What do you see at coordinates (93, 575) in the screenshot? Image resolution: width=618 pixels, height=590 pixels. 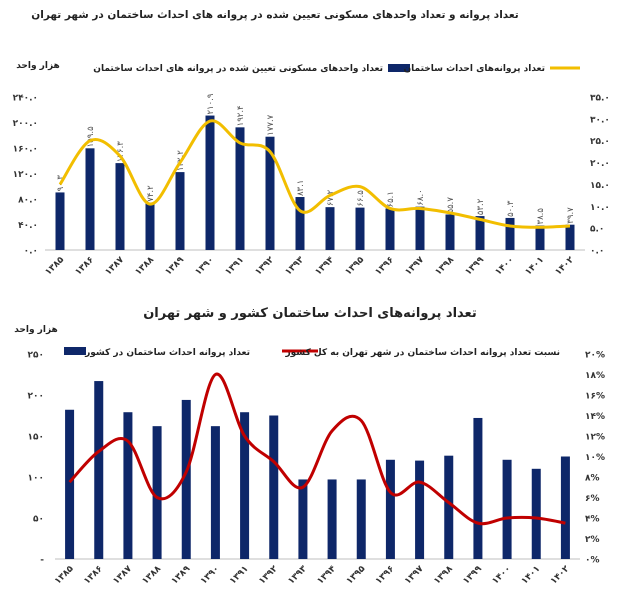 I see `chart2-x-tick-label: ۱۳۸۶` at bounding box center [93, 575].